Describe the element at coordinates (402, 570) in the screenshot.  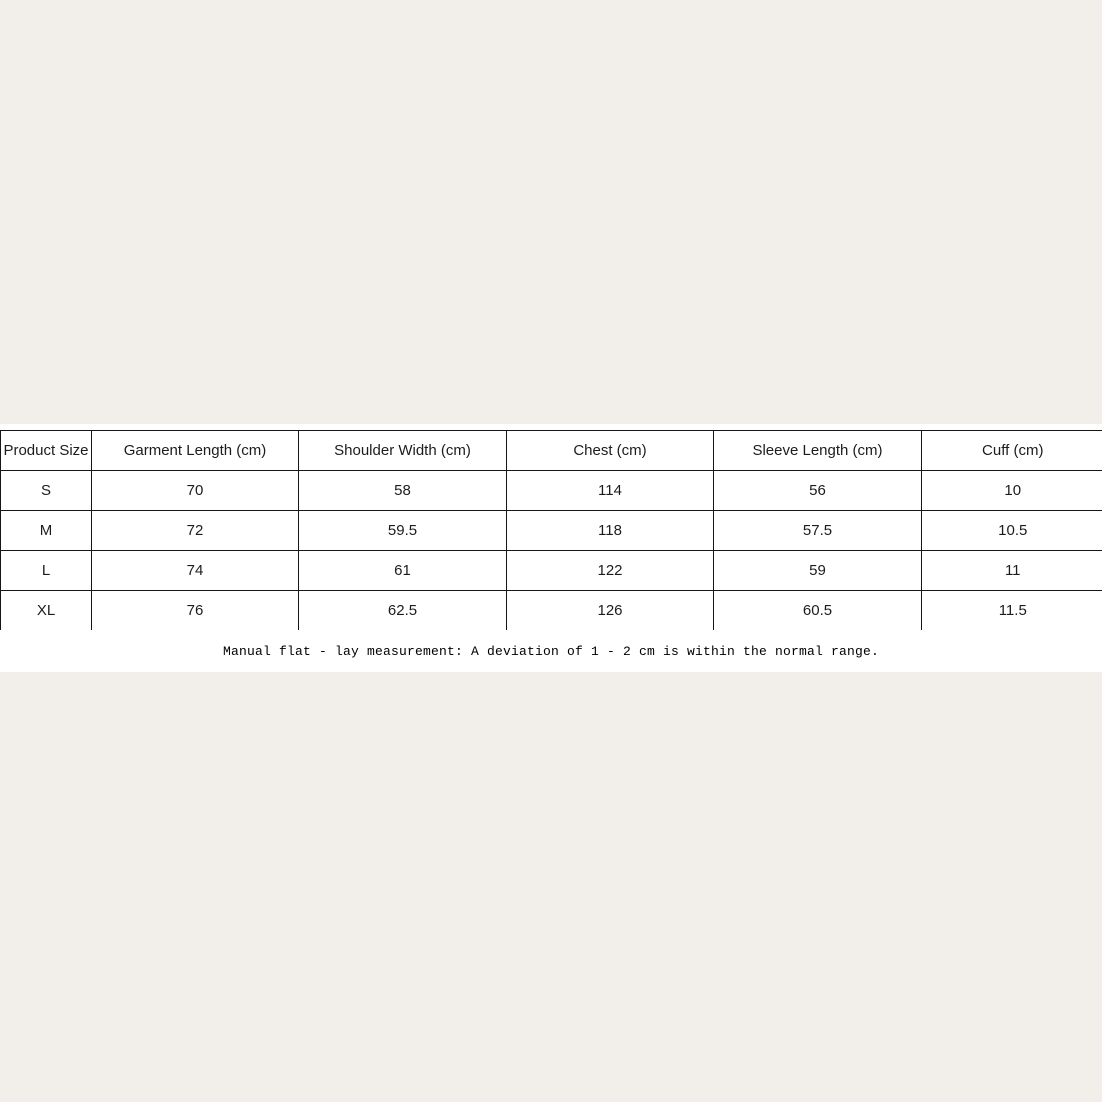
I see `shoulder-width-value: 61` at that location.